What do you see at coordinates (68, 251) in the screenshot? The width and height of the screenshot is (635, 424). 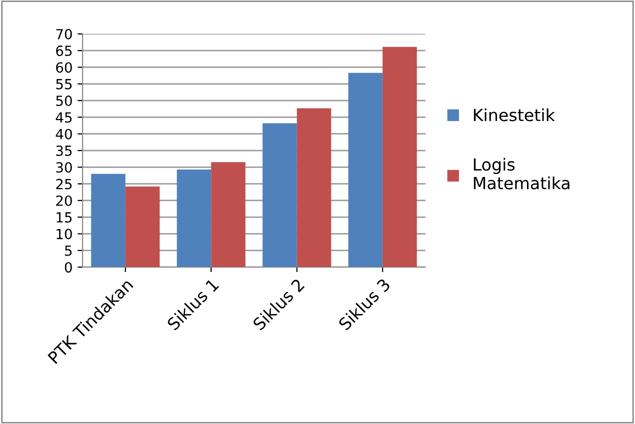 I see `y-tick-label: 5` at bounding box center [68, 251].